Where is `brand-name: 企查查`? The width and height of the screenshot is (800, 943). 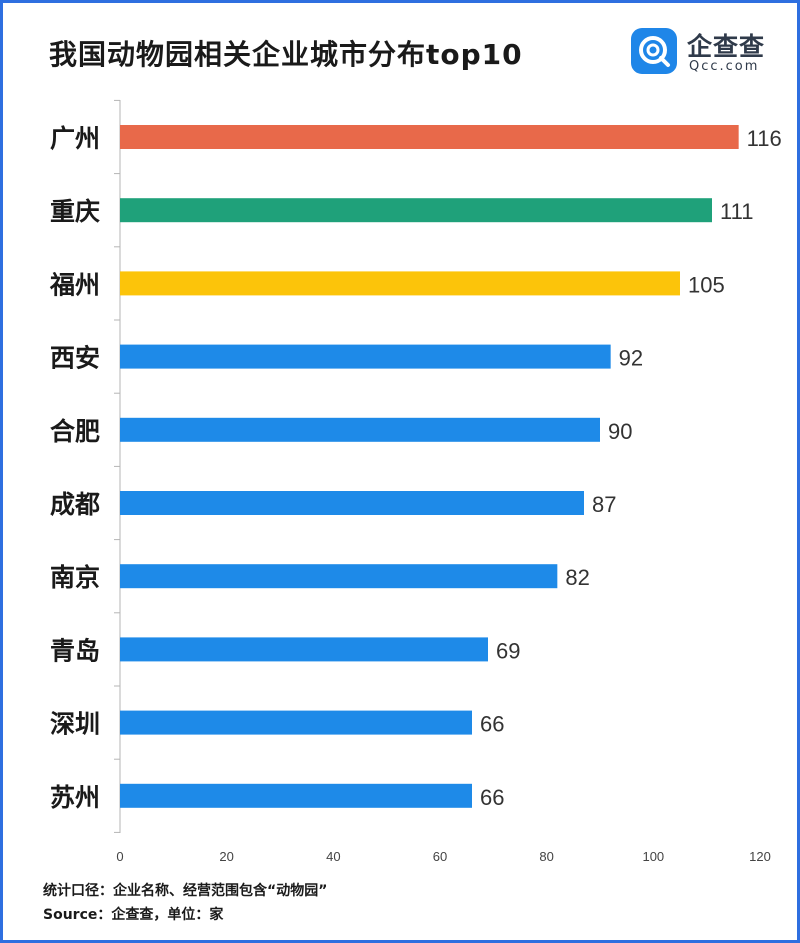
brand-name: 企查查 is located at coordinates (726, 46).